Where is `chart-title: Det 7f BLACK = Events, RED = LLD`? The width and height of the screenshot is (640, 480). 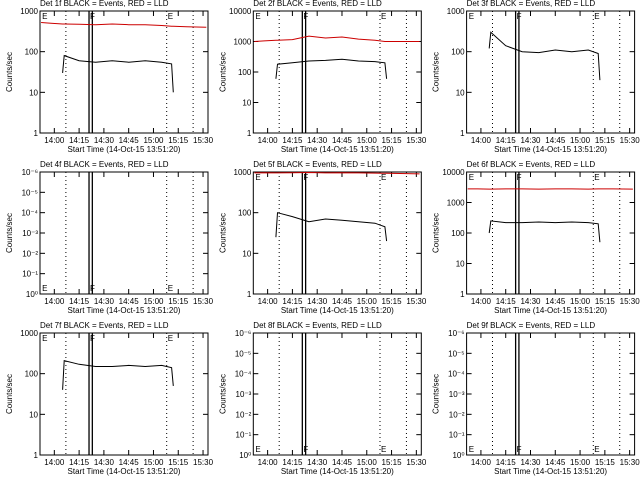 chart-title: Det 7f BLACK = Events, RED = LLD is located at coordinates (104, 325).